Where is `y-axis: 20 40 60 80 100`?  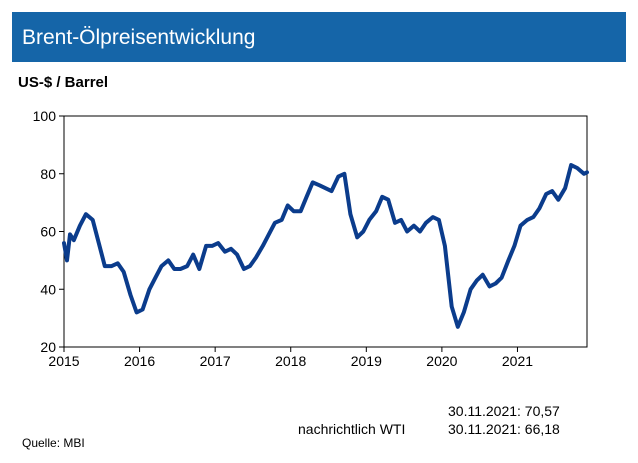 y-axis: 20 40 60 80 100 is located at coordinates (48, 231).